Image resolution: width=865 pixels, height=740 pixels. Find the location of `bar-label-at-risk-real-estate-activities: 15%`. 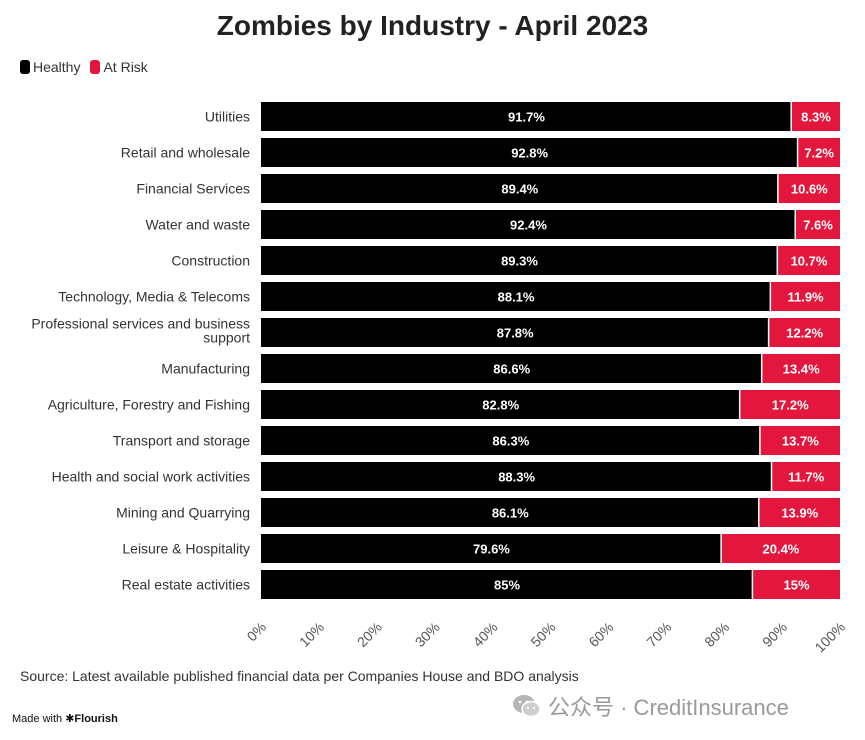

bar-label-at-risk-real-estate-activities: 15% is located at coordinates (797, 585).